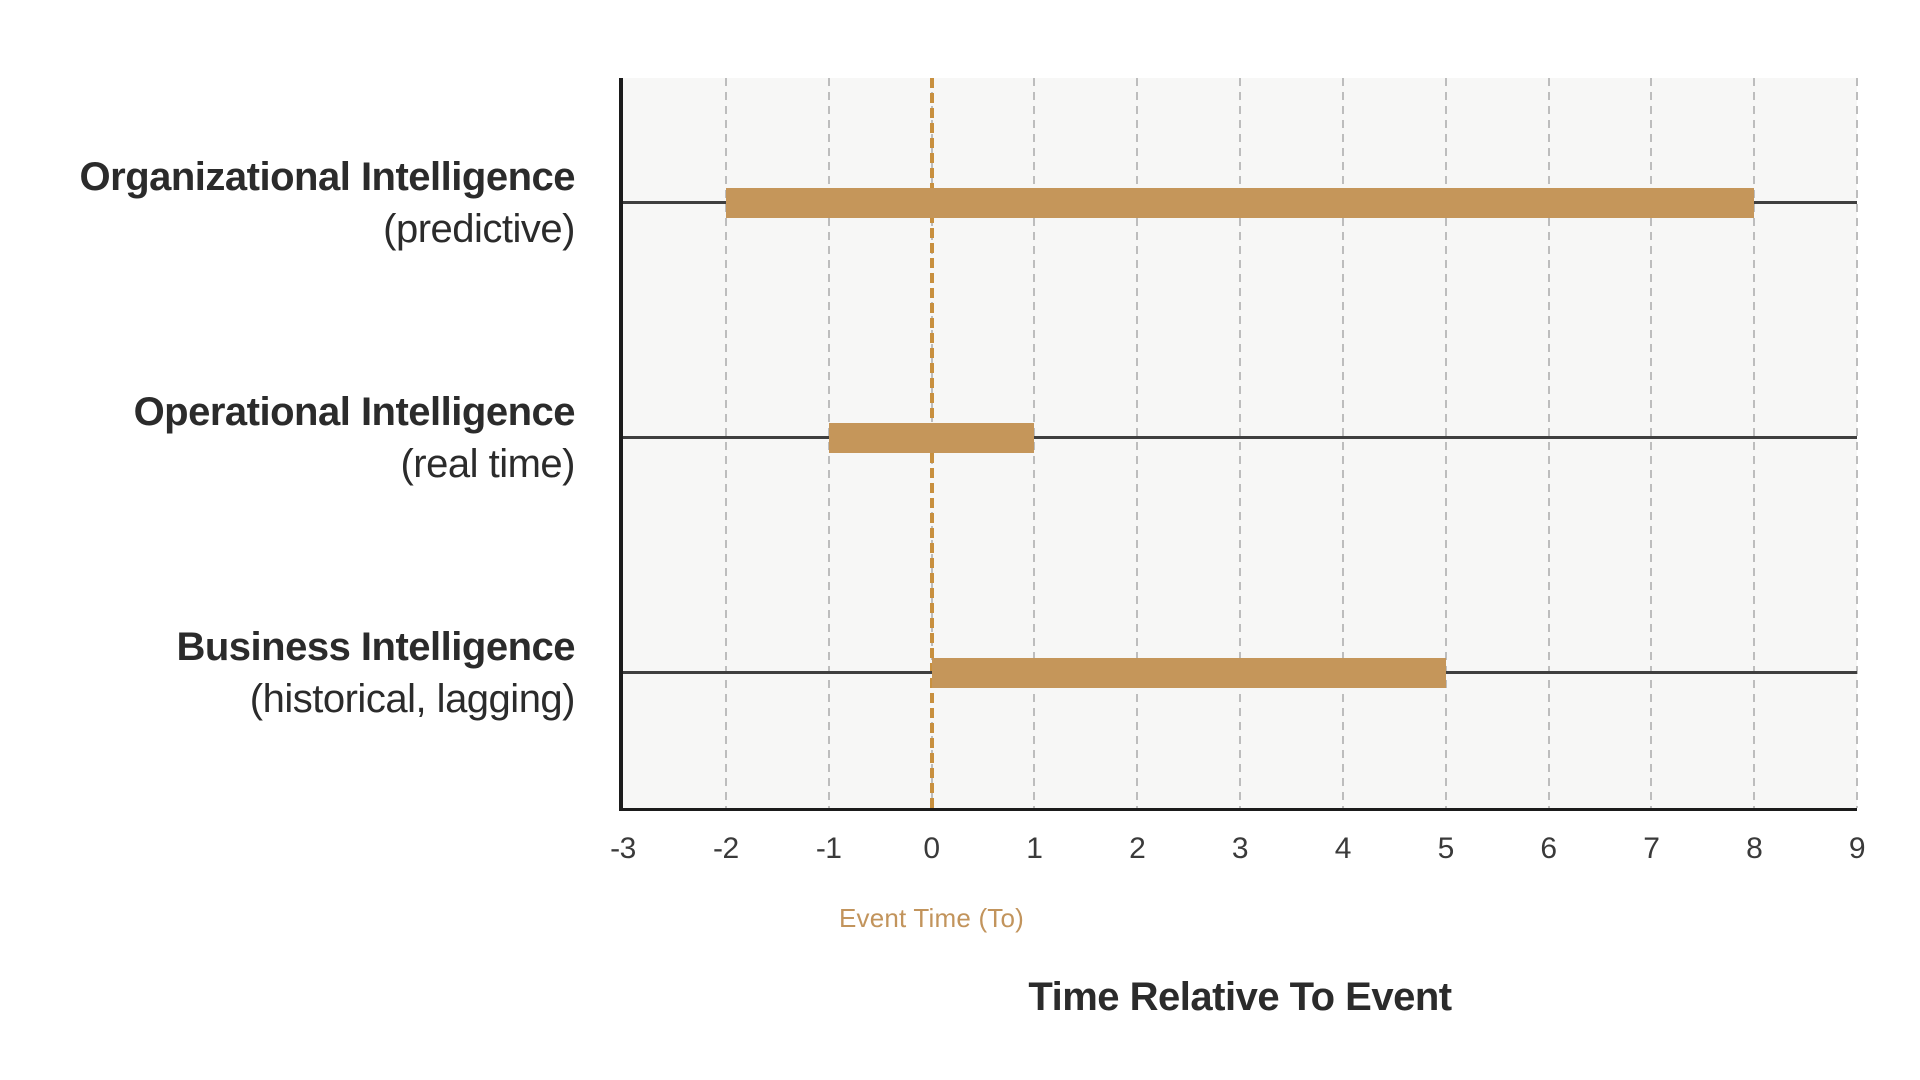 The width and height of the screenshot is (1920, 1080). Describe the element at coordinates (375, 646) in the screenshot. I see `category-name: Business Intelligence` at that location.